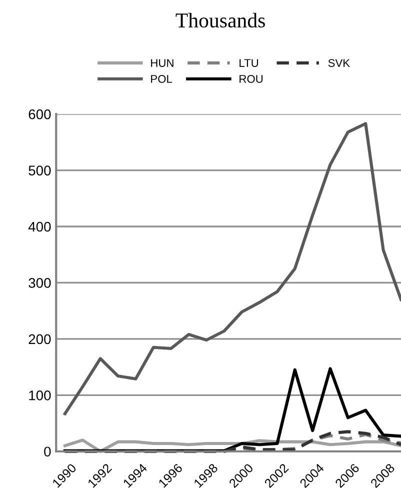 Image resolution: width=401 pixels, height=496 pixels. What do you see at coordinates (39, 171) in the screenshot?
I see `y-tick-label: 500` at bounding box center [39, 171].